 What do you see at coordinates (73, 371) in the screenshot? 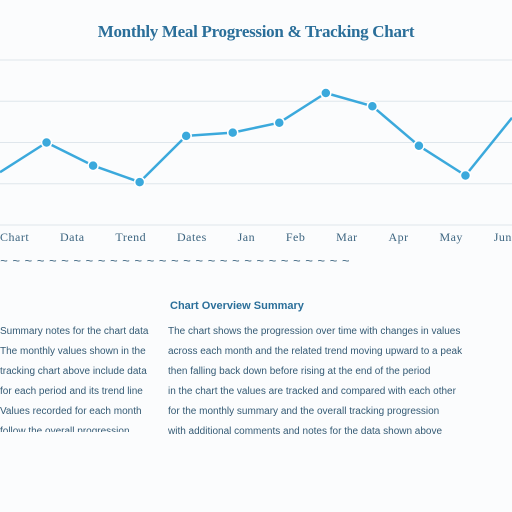
I see `left-column-line: tracking chart above include data` at bounding box center [73, 371].